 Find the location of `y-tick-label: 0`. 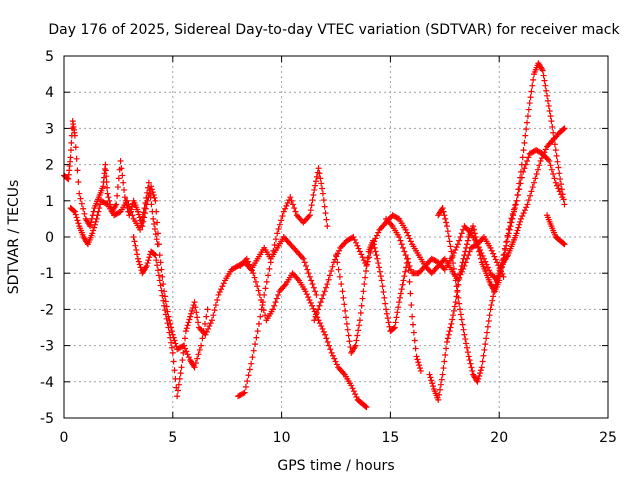

y-tick-label: 0 is located at coordinates (49, 238).